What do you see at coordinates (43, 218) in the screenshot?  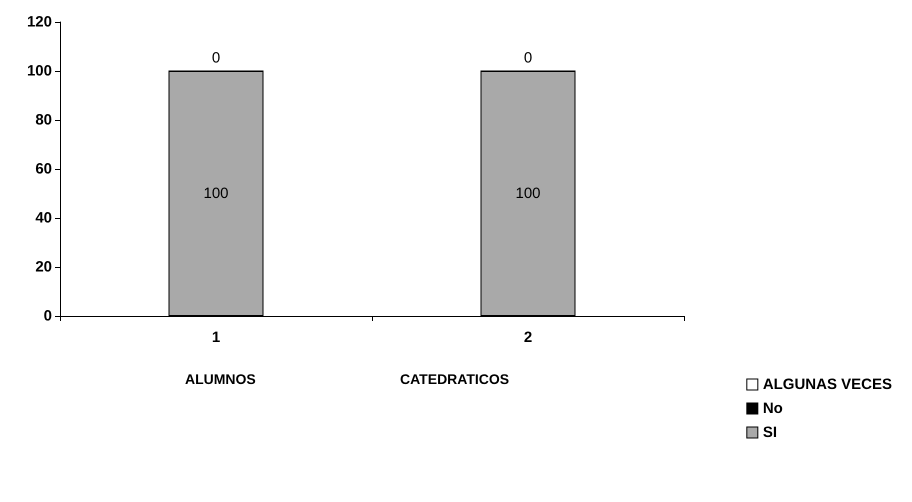 I see `y-tick-label: 40` at bounding box center [43, 218].